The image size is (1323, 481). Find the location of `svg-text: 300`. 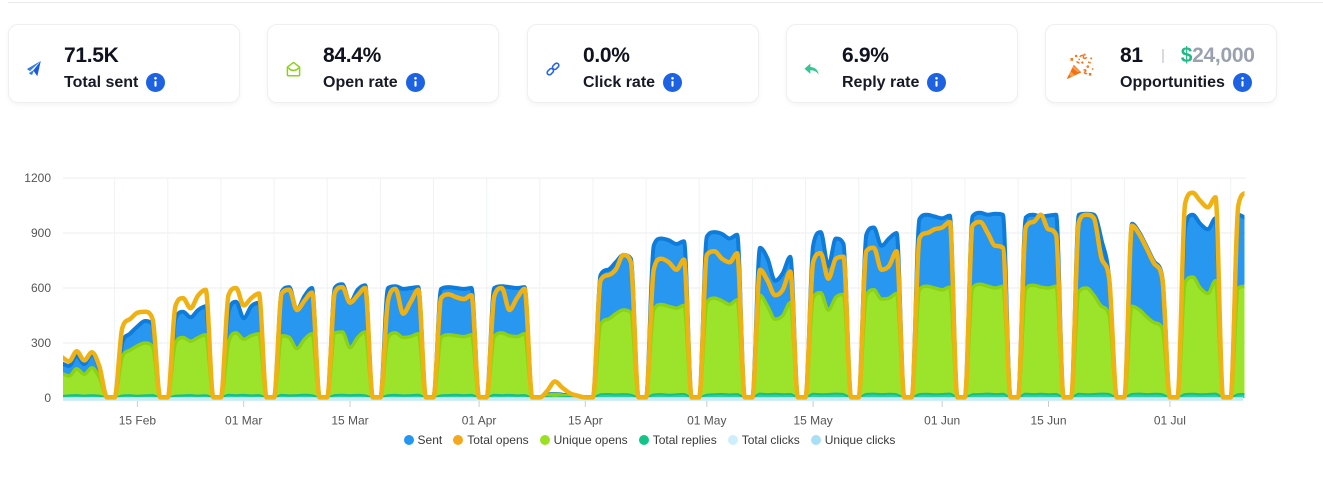

svg-text: 300 is located at coordinates (41, 343).